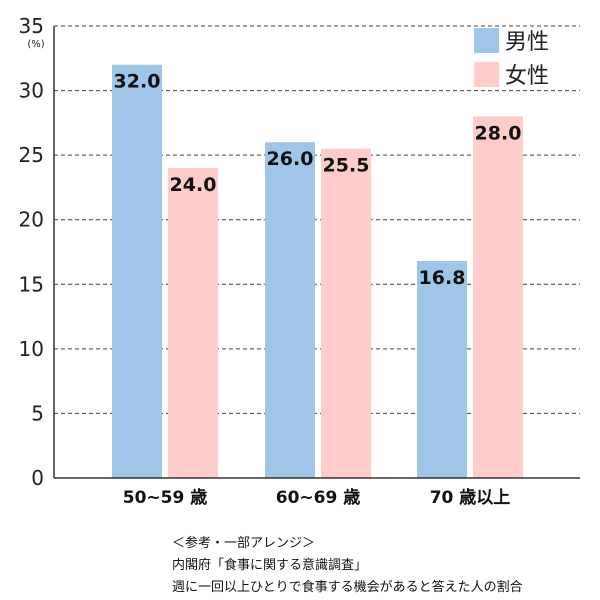 This screenshot has width=600, height=600. Describe the element at coordinates (290, 159) in the screenshot. I see `data-label: 26.0` at that location.